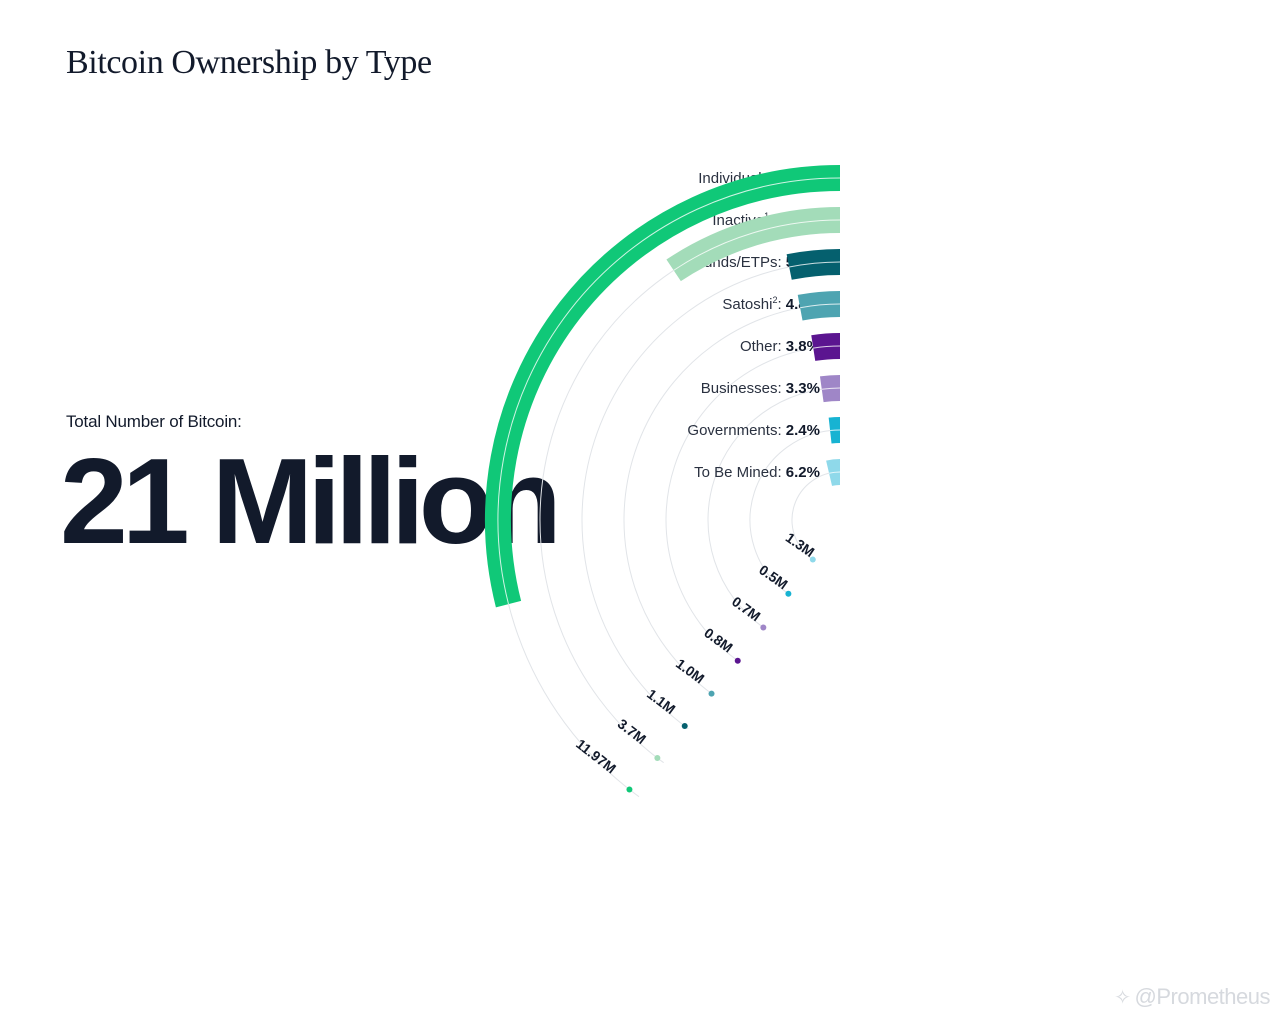 Image resolution: width=1280 pixels, height=1018 pixels. Describe the element at coordinates (632, 731) in the screenshot. I see `amount-label: 3.7M` at that location.